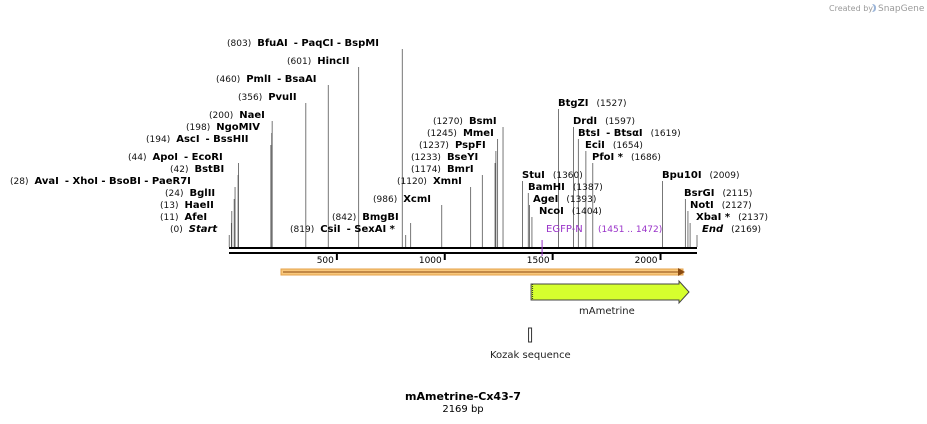 This screenshot has width=927, height=424. Describe the element at coordinates (614, 145) in the screenshot. I see `site-label: EciI (1654)` at that location.